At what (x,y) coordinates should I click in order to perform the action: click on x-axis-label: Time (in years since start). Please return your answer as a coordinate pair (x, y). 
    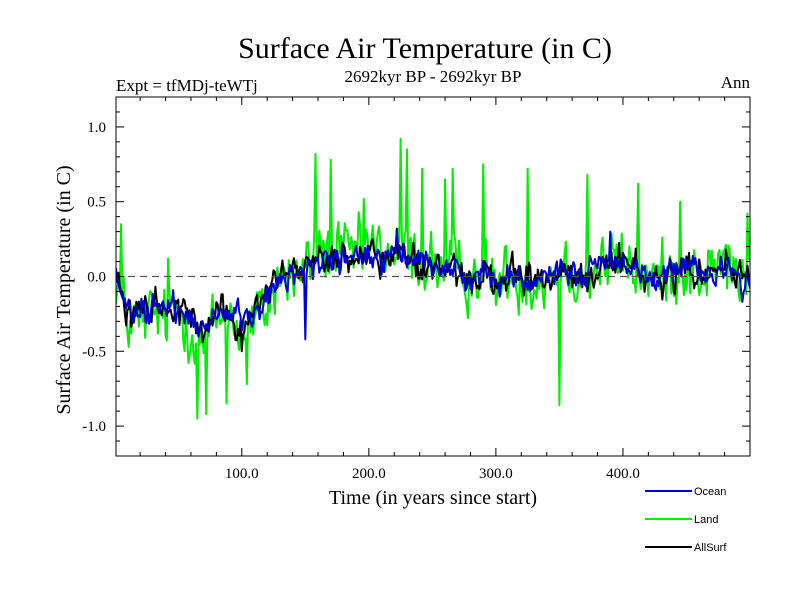
    Looking at the image, I should click on (433, 498).